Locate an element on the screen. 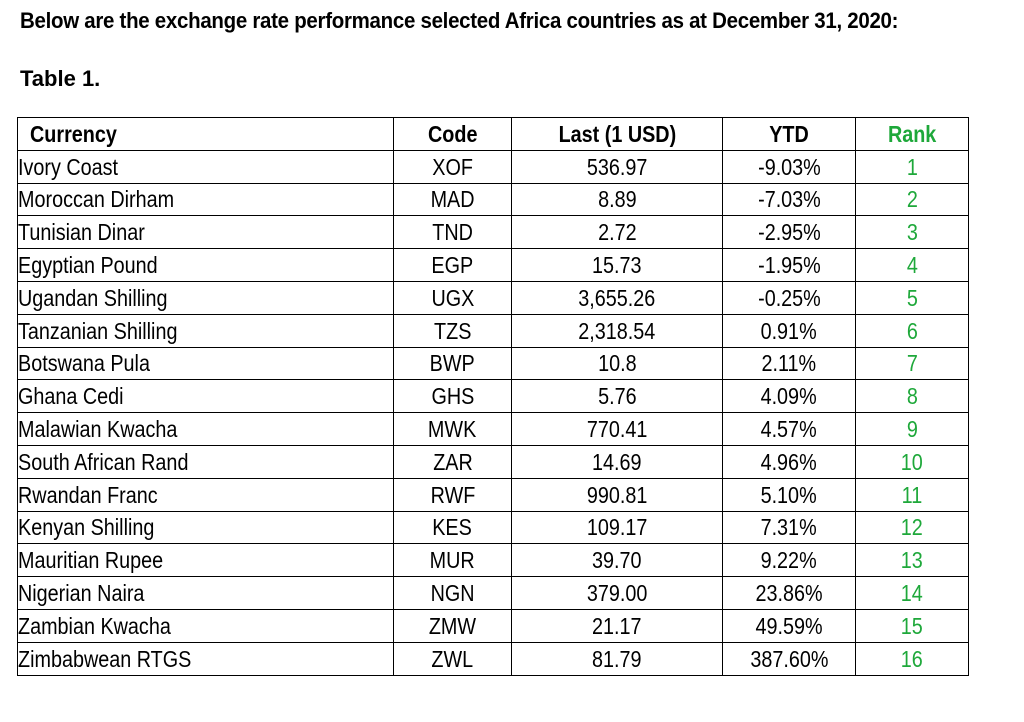  currency-value: Egyptian Pound is located at coordinates (88, 265).